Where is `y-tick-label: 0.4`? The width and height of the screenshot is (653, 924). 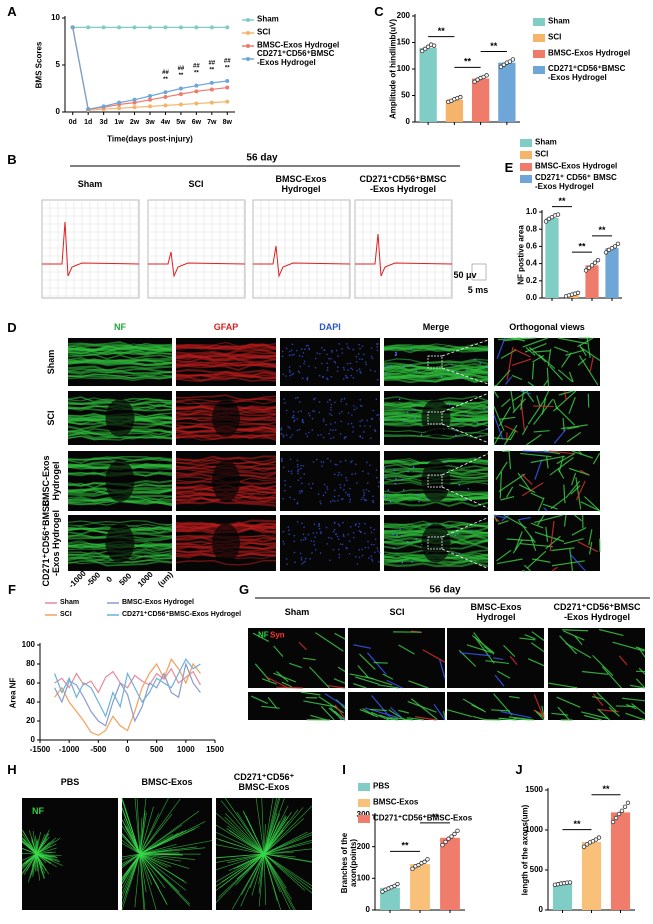 y-tick-label: 0.4 is located at coordinates (532, 263).